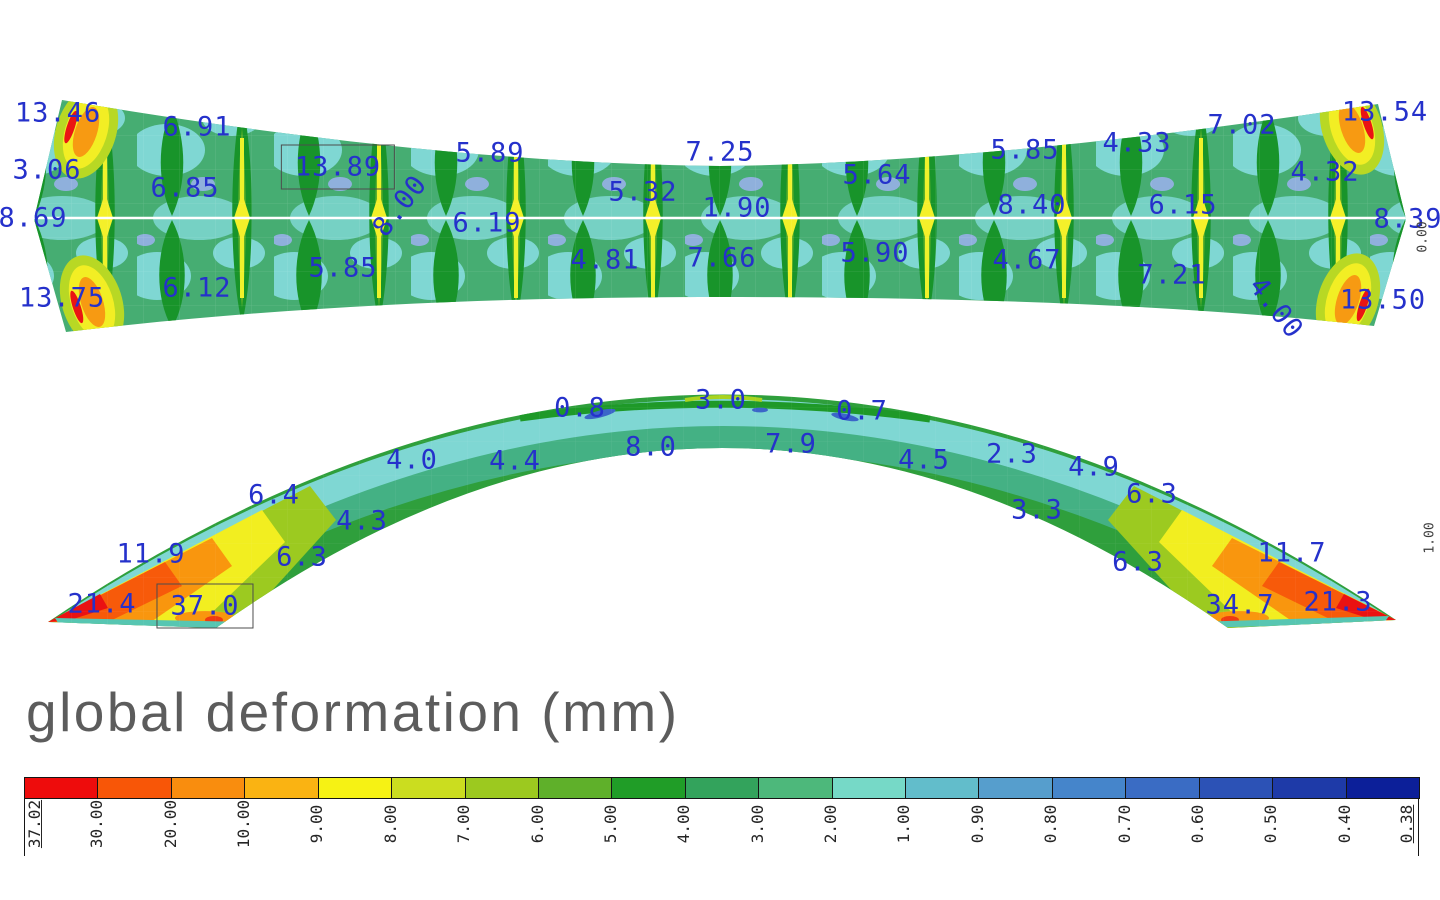 This screenshot has width=1440, height=900. Describe the element at coordinates (353, 712) in the screenshot. I see `chart-title: global deformation (mm)` at that location.